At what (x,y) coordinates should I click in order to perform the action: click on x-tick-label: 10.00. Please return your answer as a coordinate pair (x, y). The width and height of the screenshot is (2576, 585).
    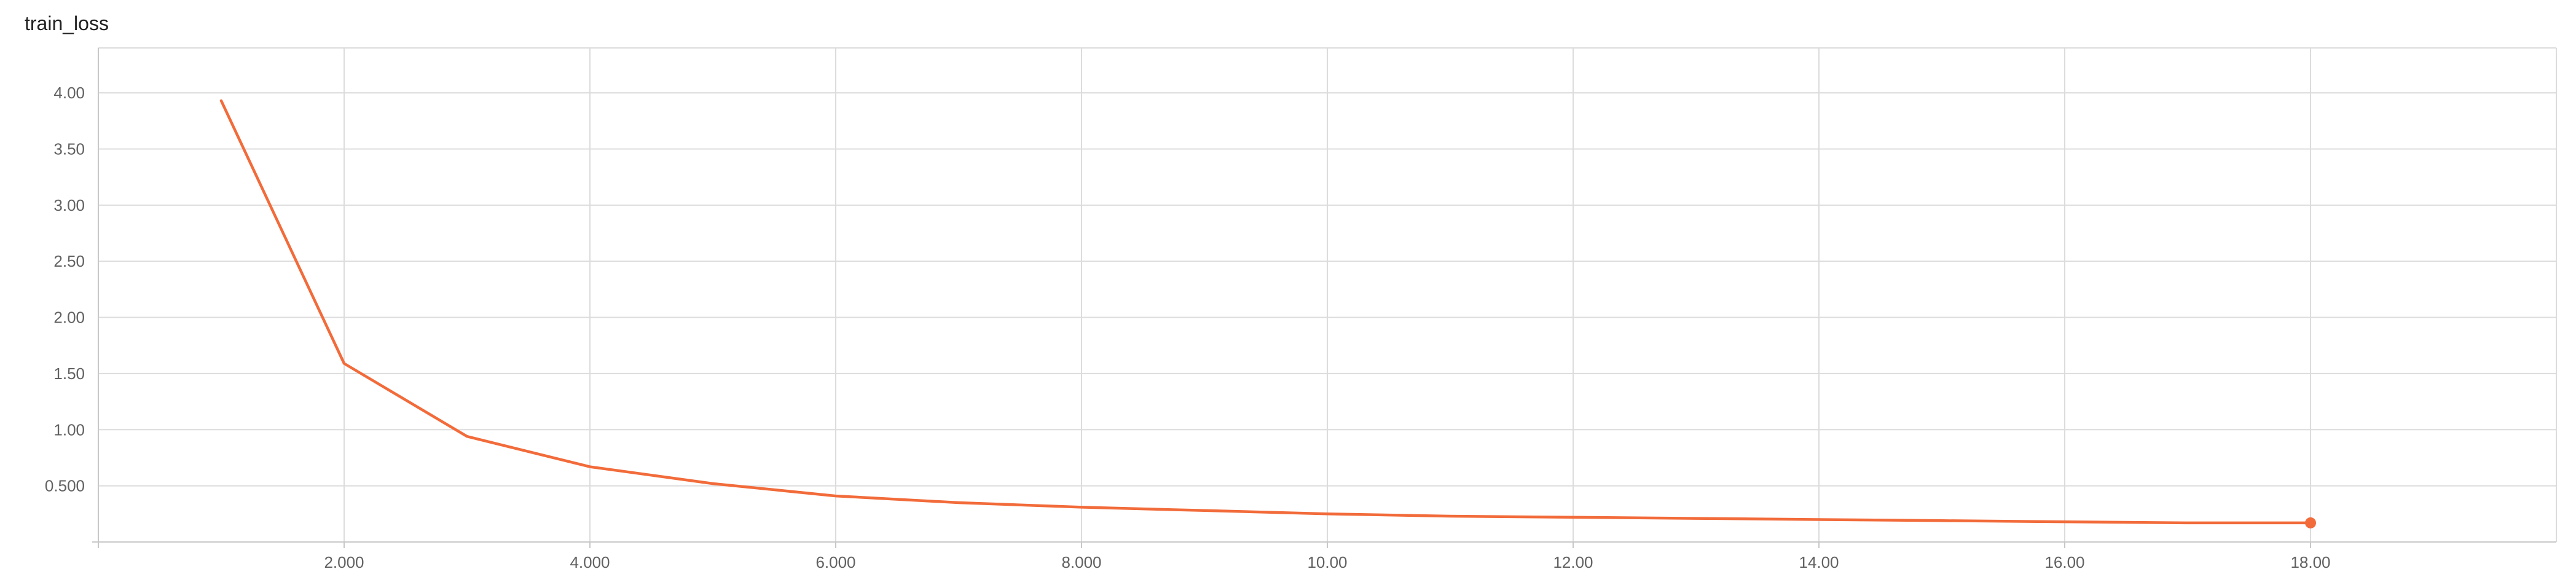
    Looking at the image, I should click on (1327, 562).